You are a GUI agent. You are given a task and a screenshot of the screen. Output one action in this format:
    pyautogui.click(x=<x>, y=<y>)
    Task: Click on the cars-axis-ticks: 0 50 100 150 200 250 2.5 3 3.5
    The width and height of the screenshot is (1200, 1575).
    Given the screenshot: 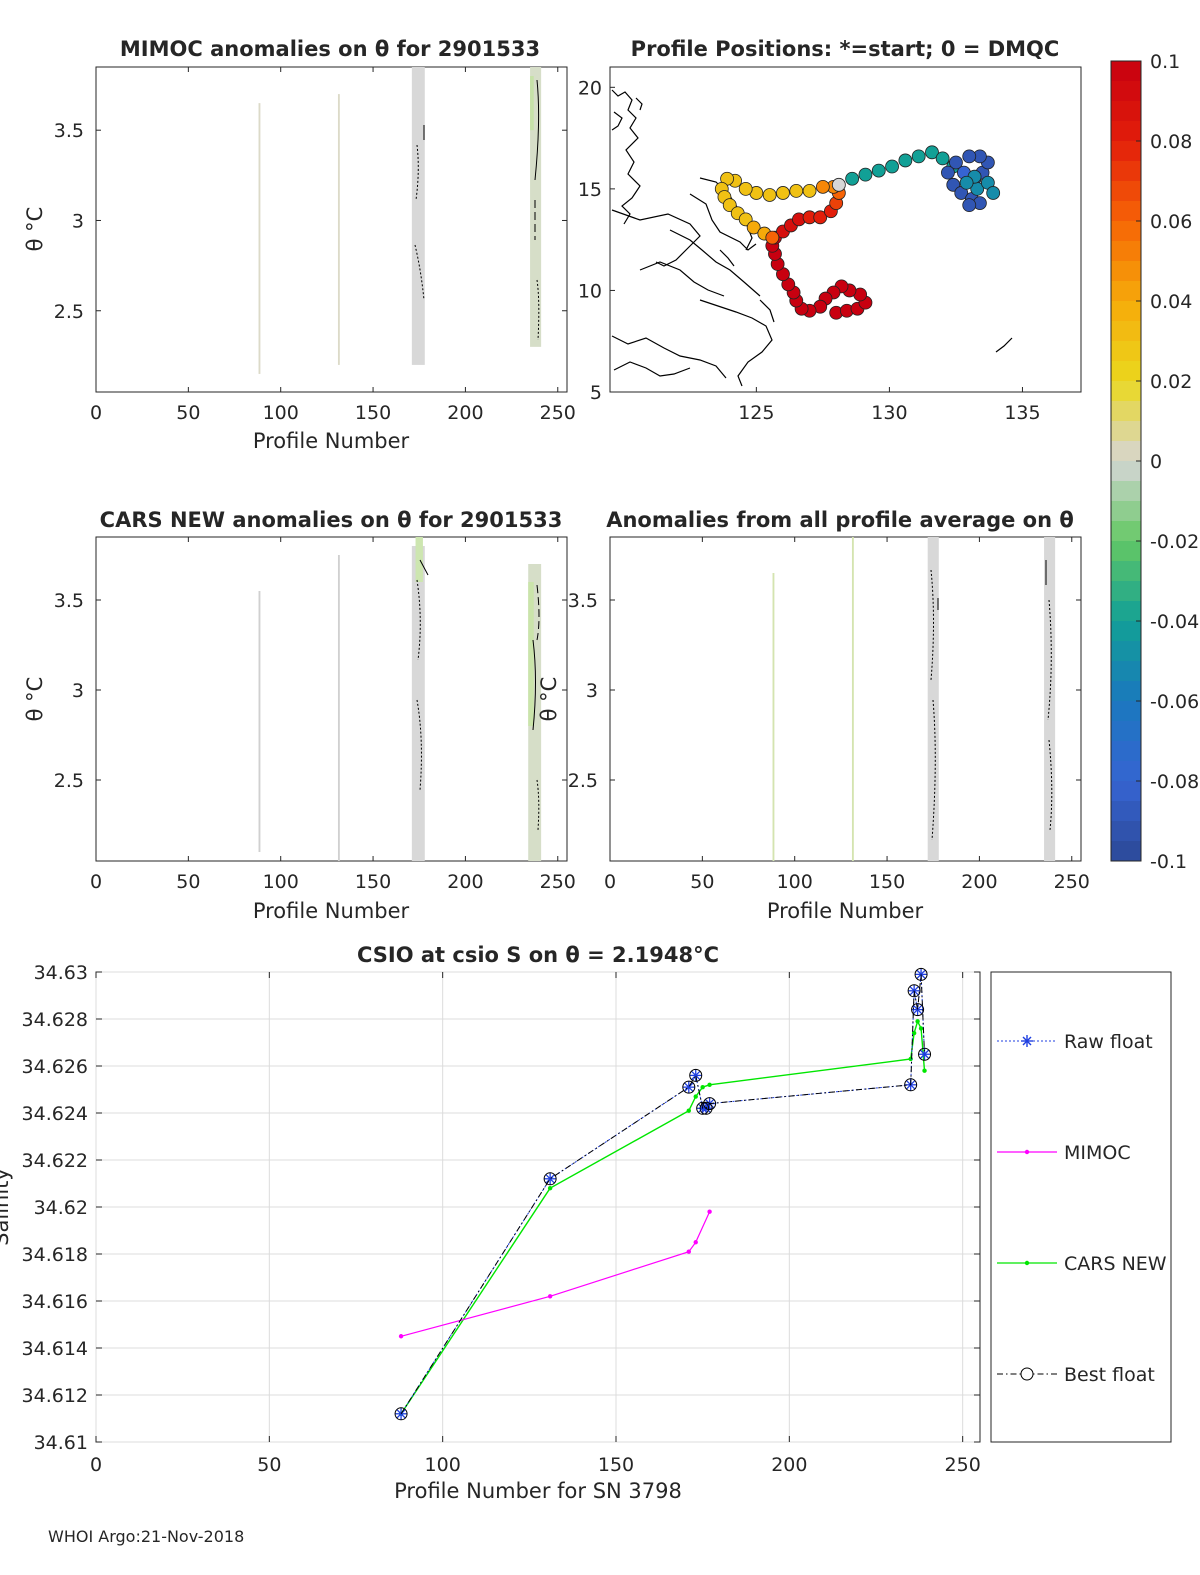 What is the action you would take?
    pyautogui.click(x=315, y=715)
    